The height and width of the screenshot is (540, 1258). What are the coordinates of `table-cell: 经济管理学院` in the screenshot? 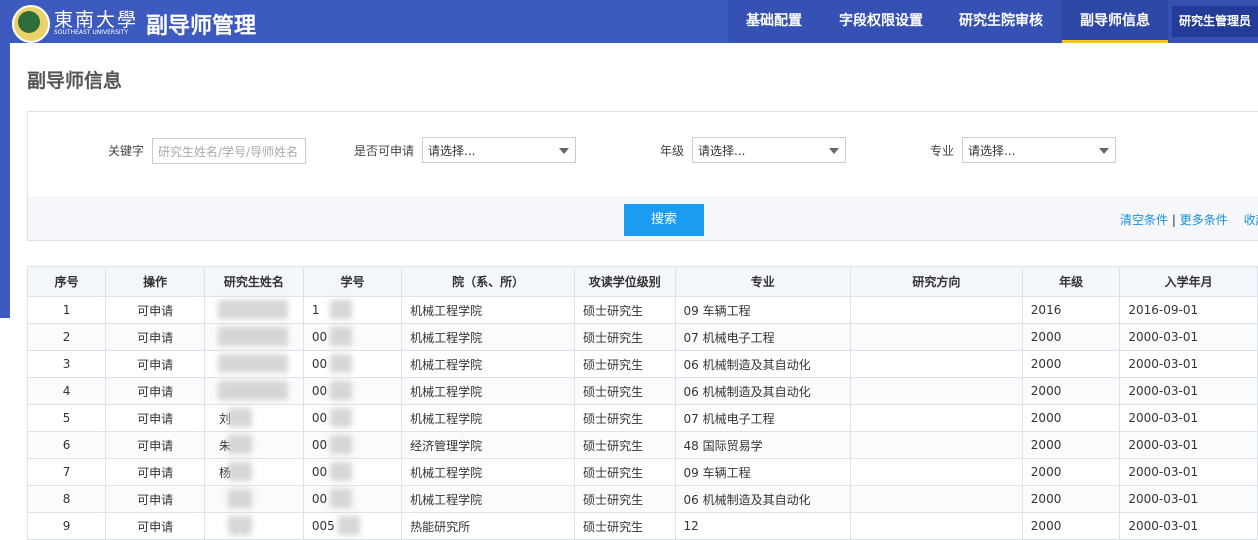 It's located at (488, 445).